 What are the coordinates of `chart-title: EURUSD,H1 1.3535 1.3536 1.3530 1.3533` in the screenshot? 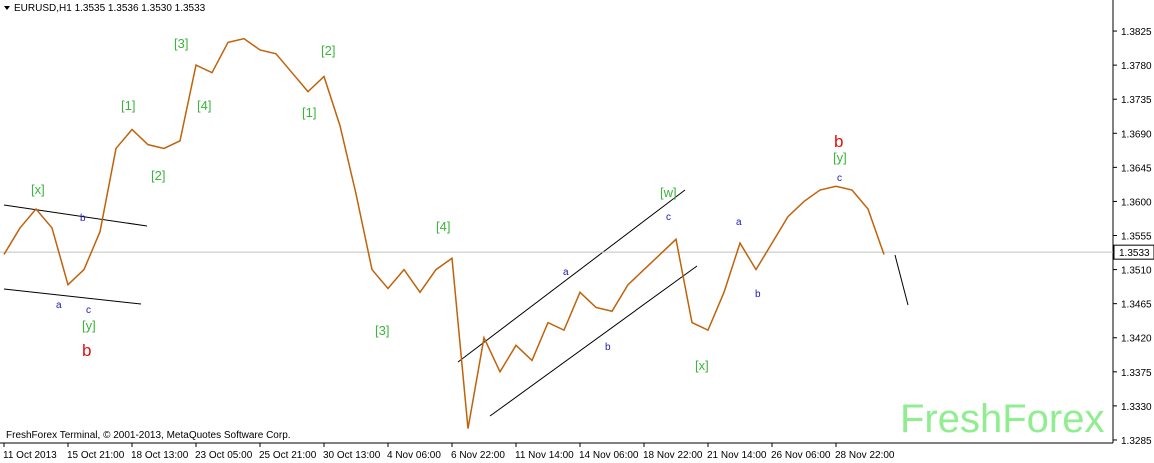 It's located at (110, 8).